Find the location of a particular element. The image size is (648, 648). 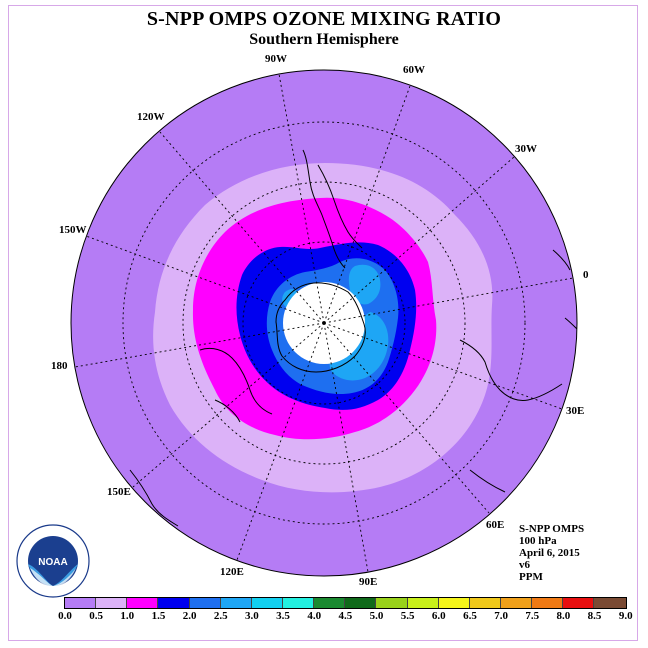

noaa-logo: NOAA is located at coordinates (53, 561).